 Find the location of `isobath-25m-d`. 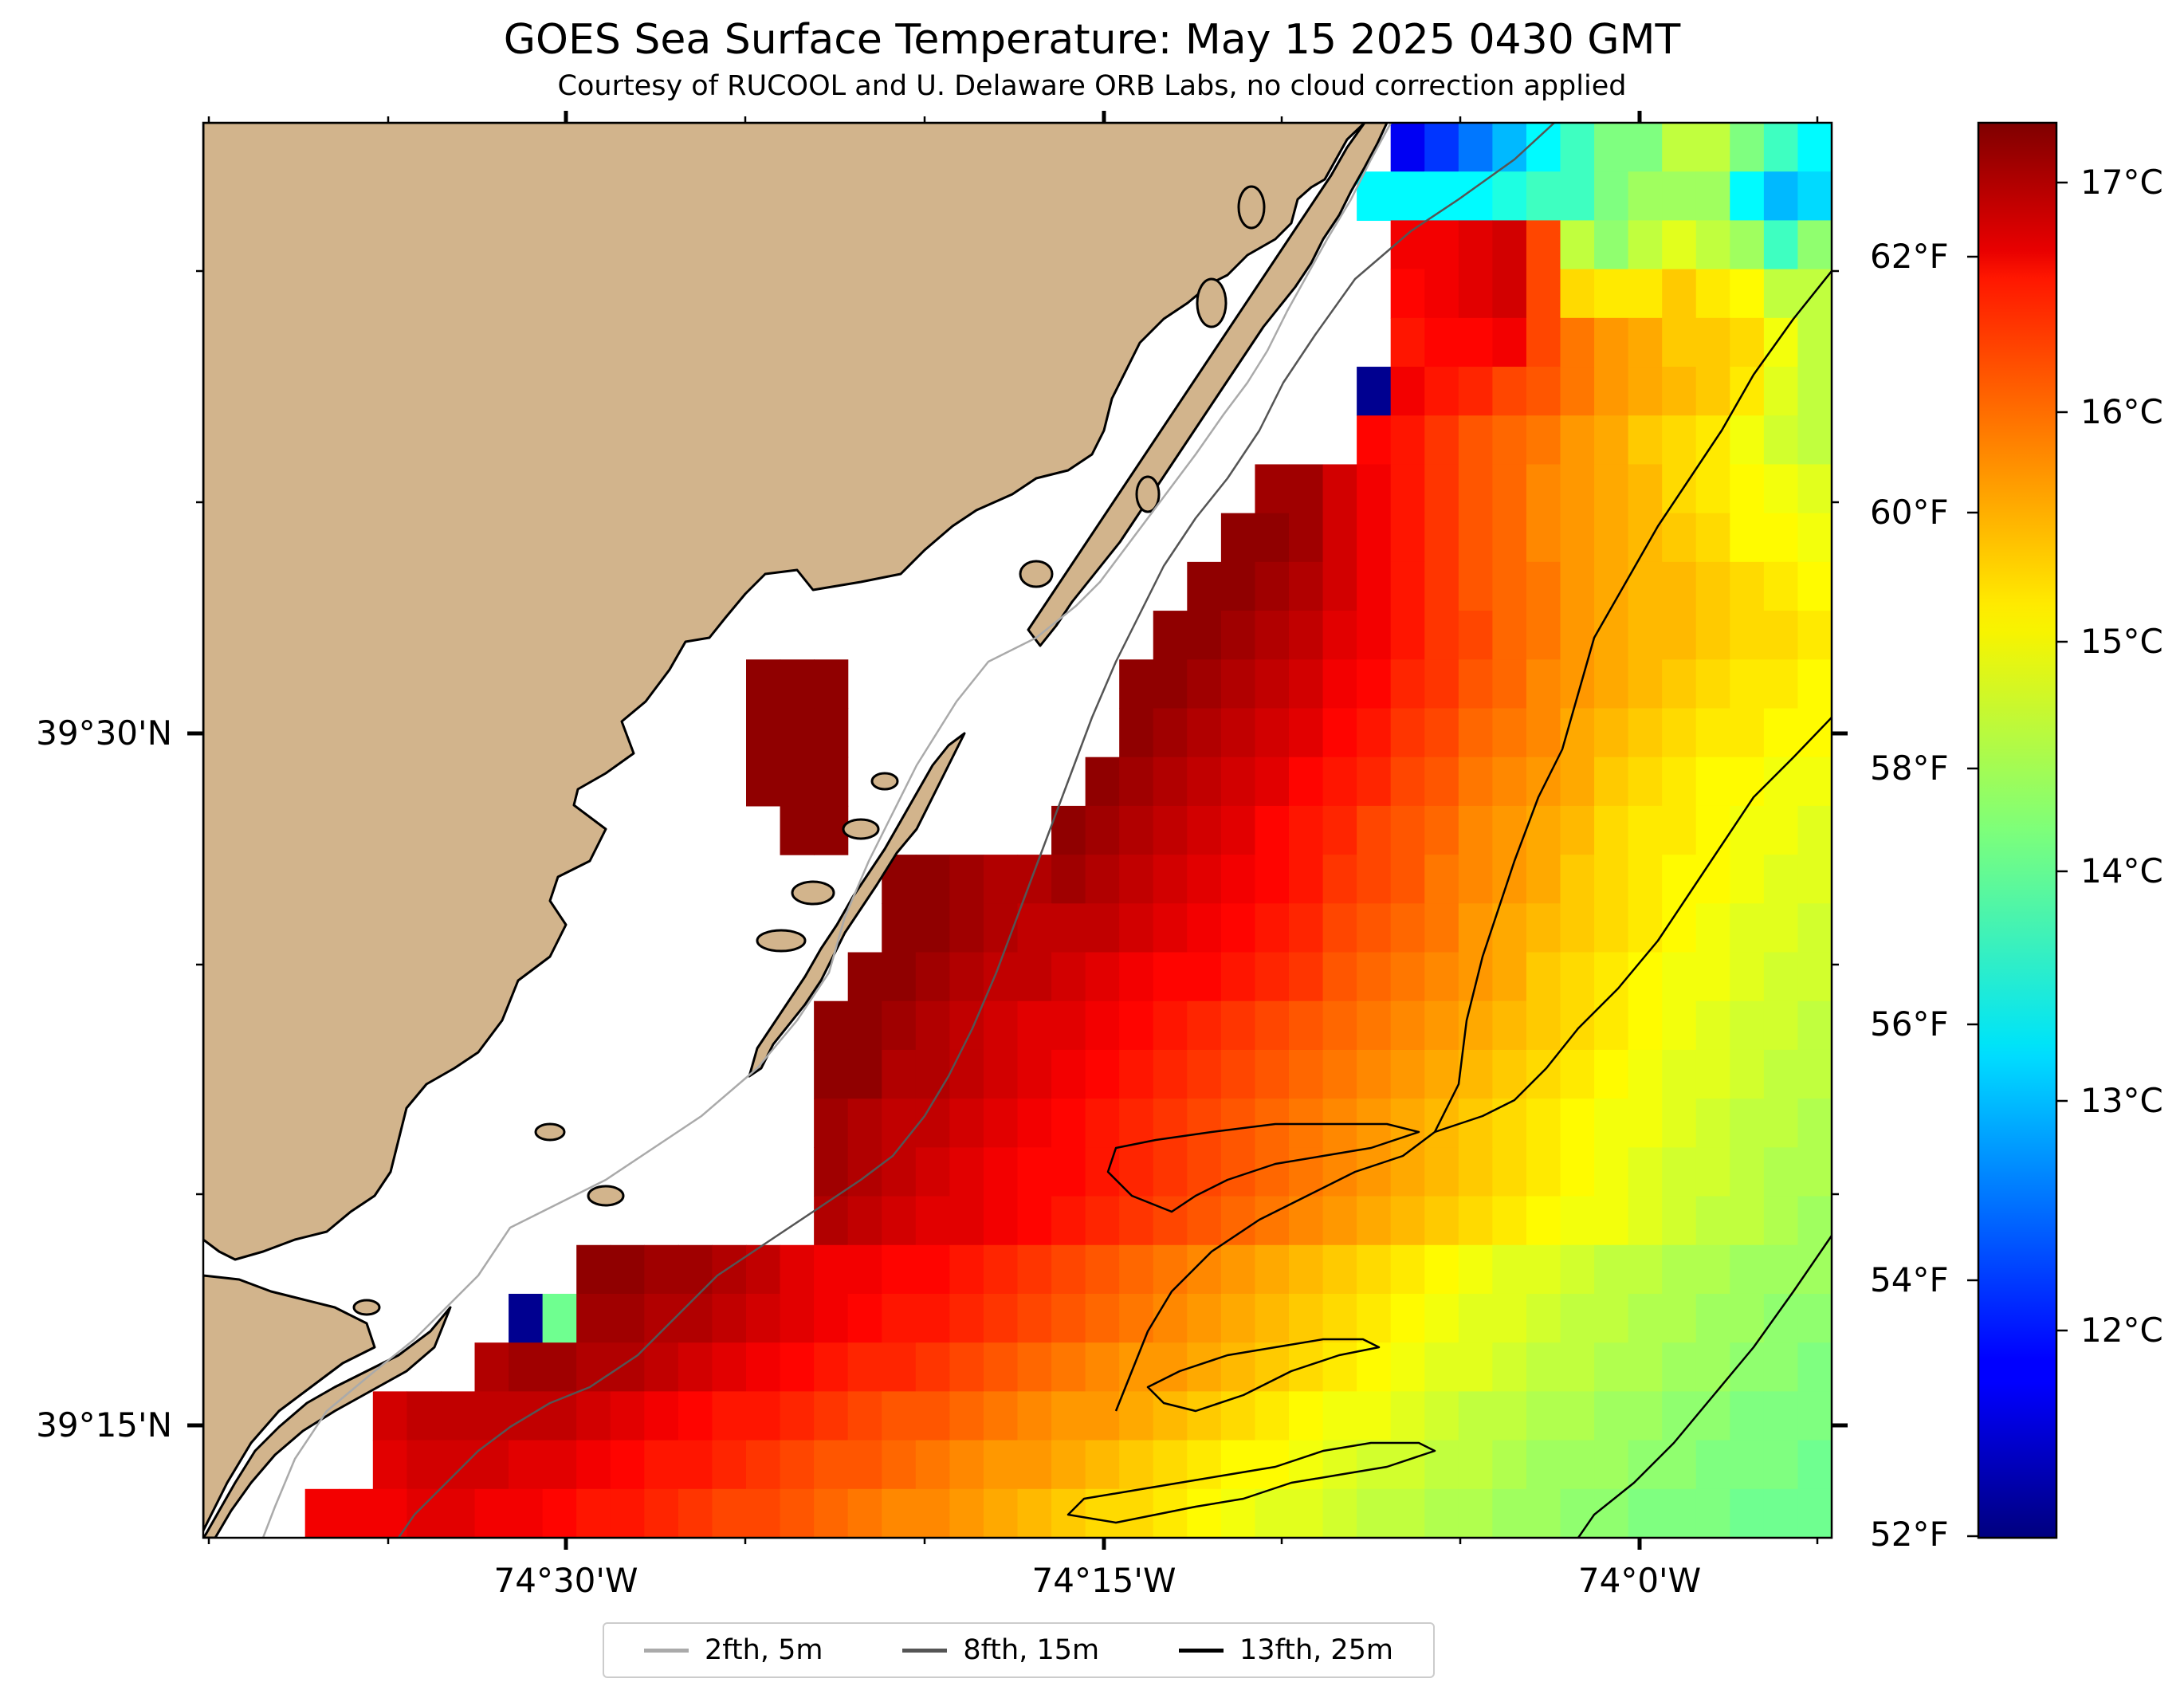

isobath-25m-d is located at coordinates (1263, 1376).